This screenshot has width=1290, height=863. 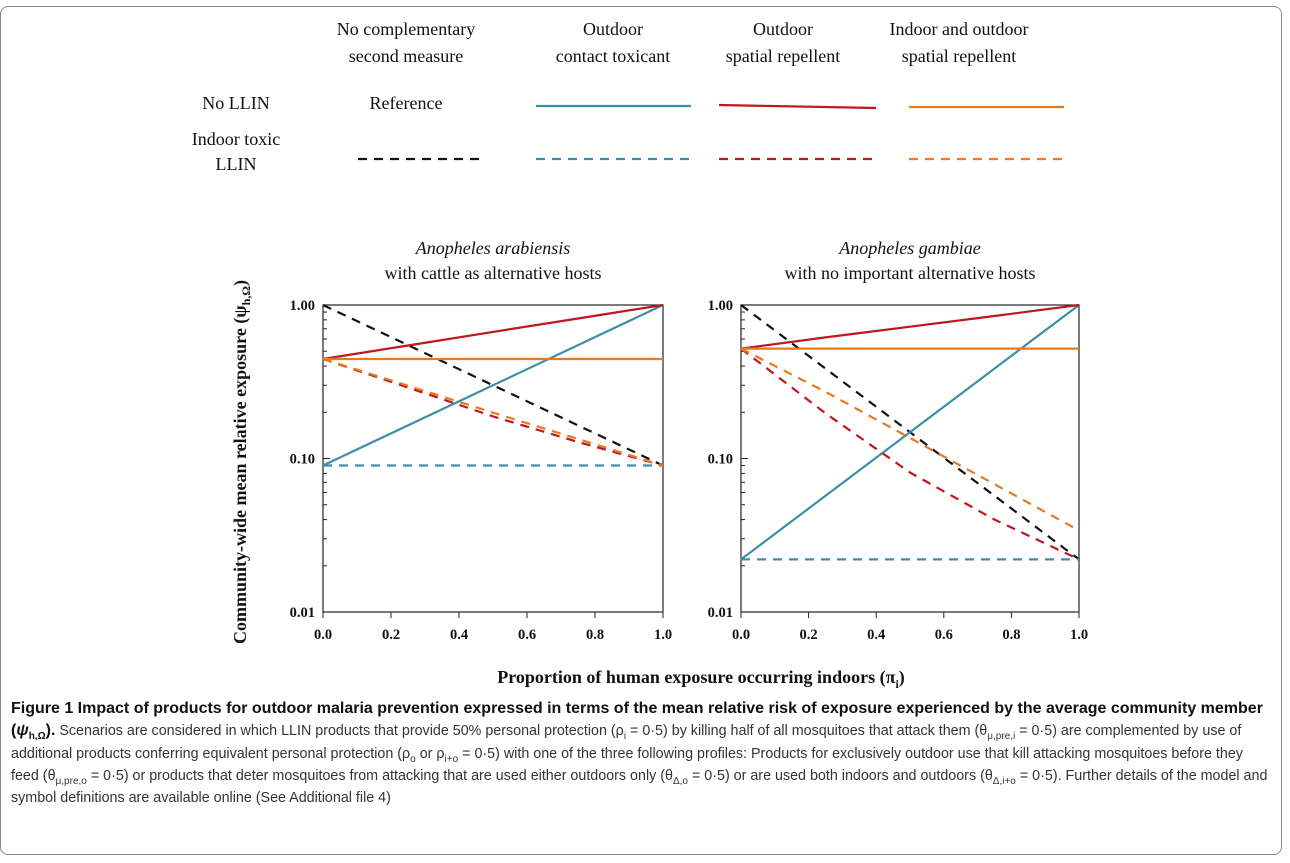 What do you see at coordinates (406, 29) in the screenshot?
I see `legend-column-header: No complementary` at bounding box center [406, 29].